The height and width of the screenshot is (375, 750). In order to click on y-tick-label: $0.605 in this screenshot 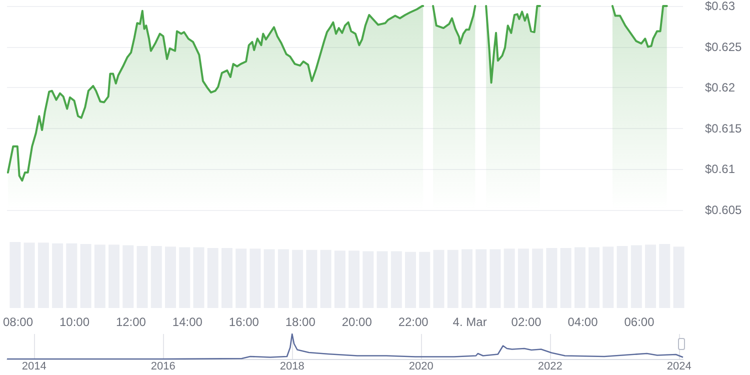, I will do `click(723, 210)`.